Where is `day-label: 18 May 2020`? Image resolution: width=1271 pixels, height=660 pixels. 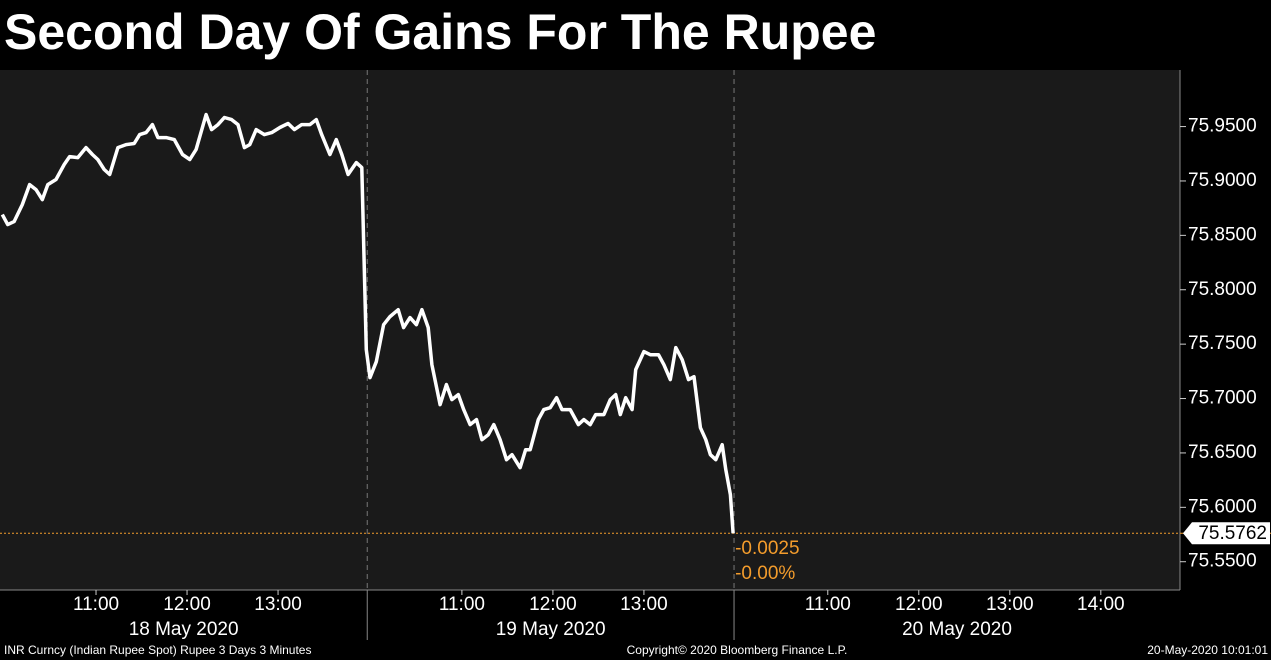
day-label: 18 May 2020 is located at coordinates (184, 629).